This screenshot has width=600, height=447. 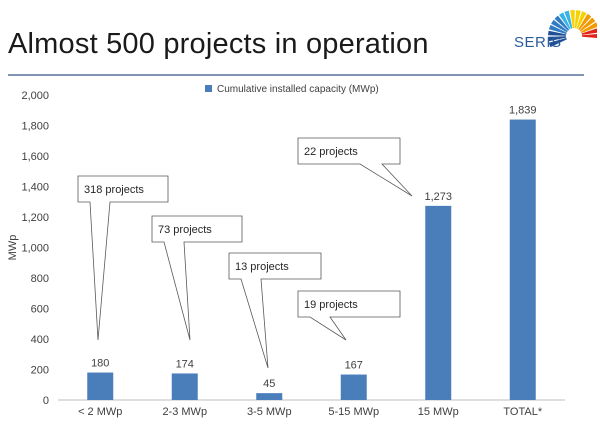 I want to click on callout-text: 19 projects, so click(x=331, y=305).